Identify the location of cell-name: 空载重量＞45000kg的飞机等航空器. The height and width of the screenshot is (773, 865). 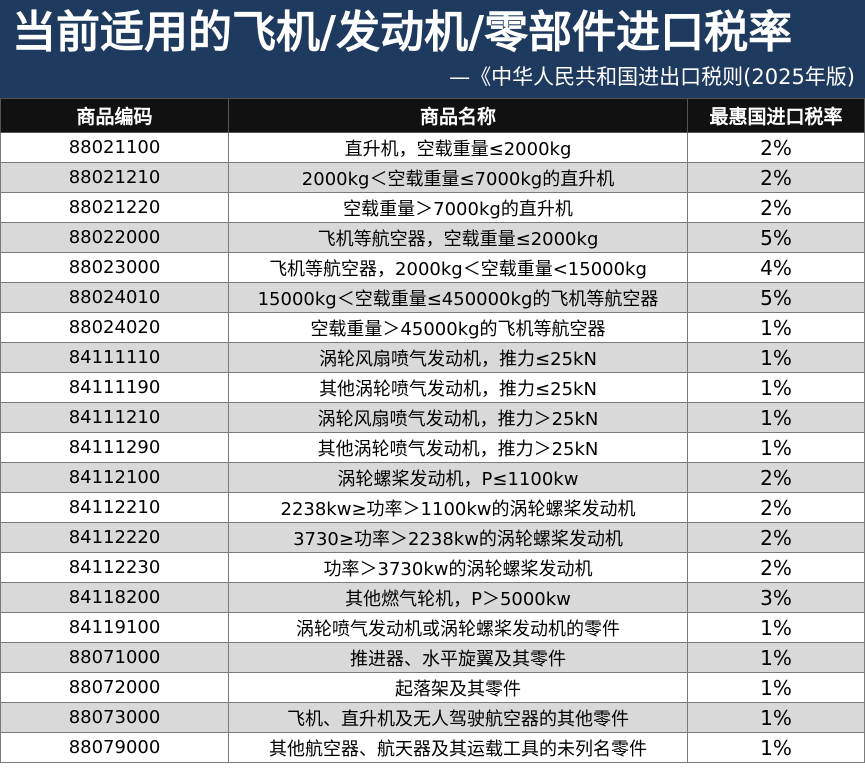
(458, 327).